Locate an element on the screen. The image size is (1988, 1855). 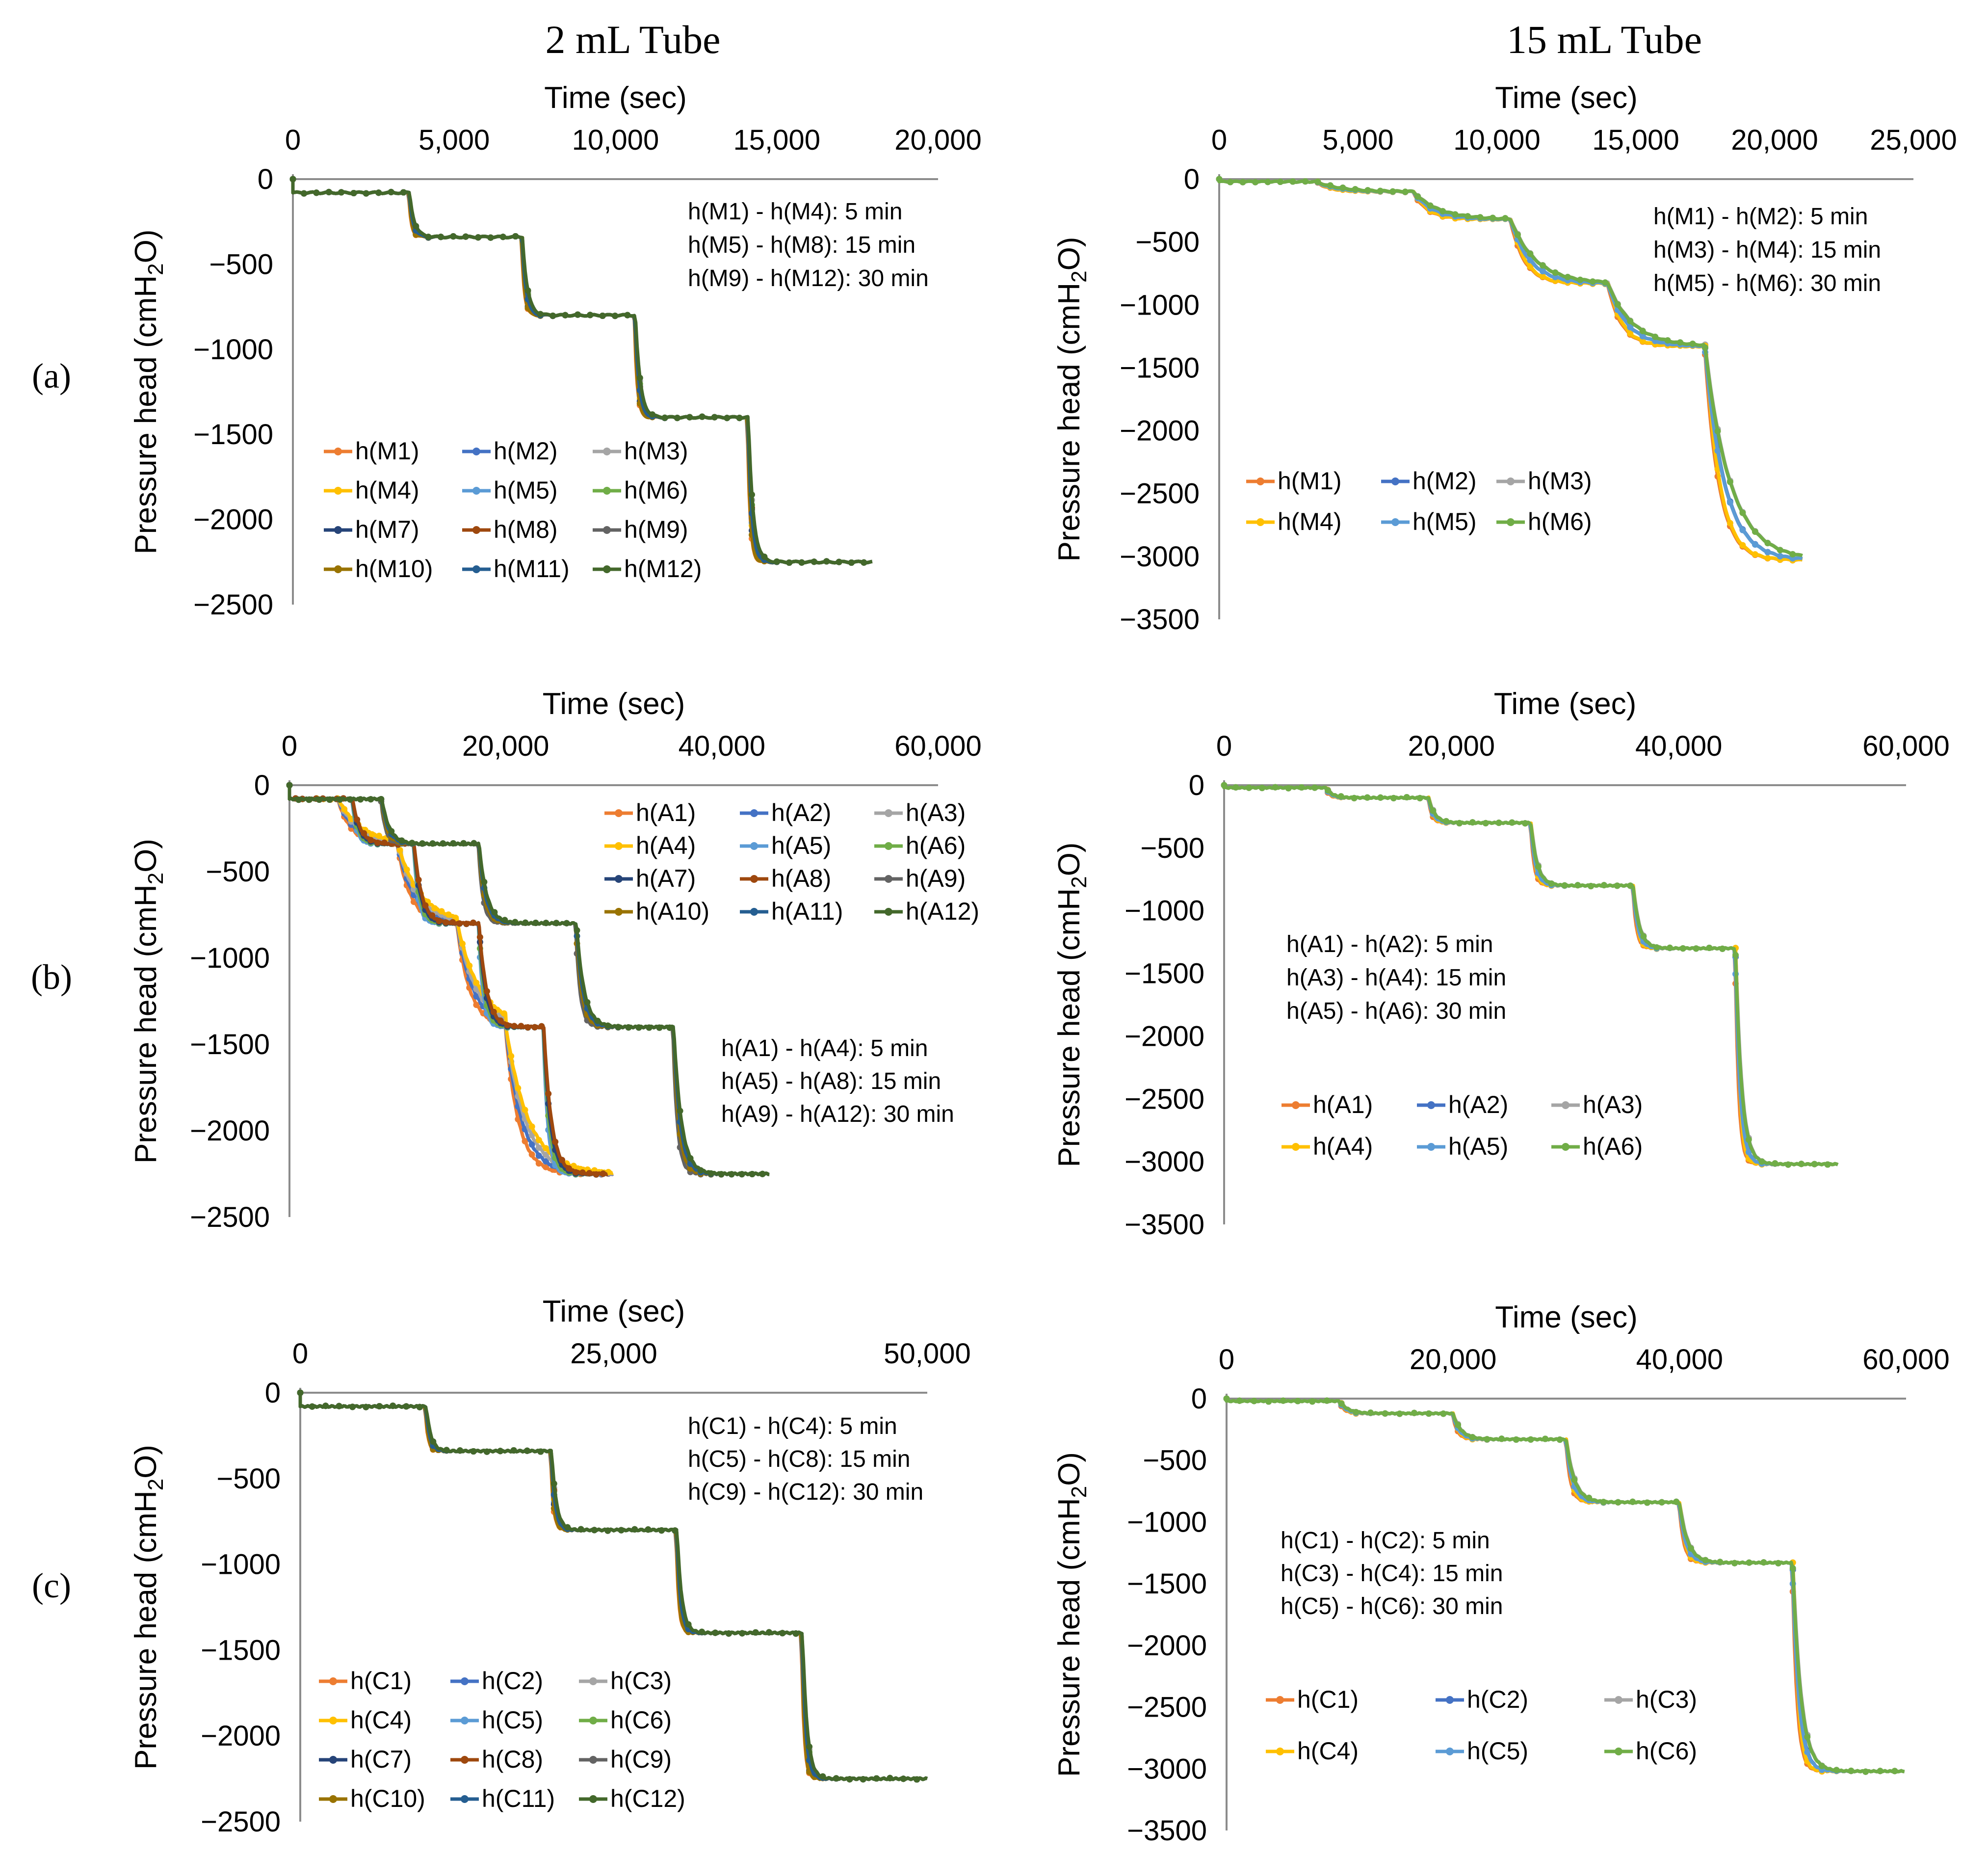
y-tick-label: −2000 is located at coordinates (1160, 431).